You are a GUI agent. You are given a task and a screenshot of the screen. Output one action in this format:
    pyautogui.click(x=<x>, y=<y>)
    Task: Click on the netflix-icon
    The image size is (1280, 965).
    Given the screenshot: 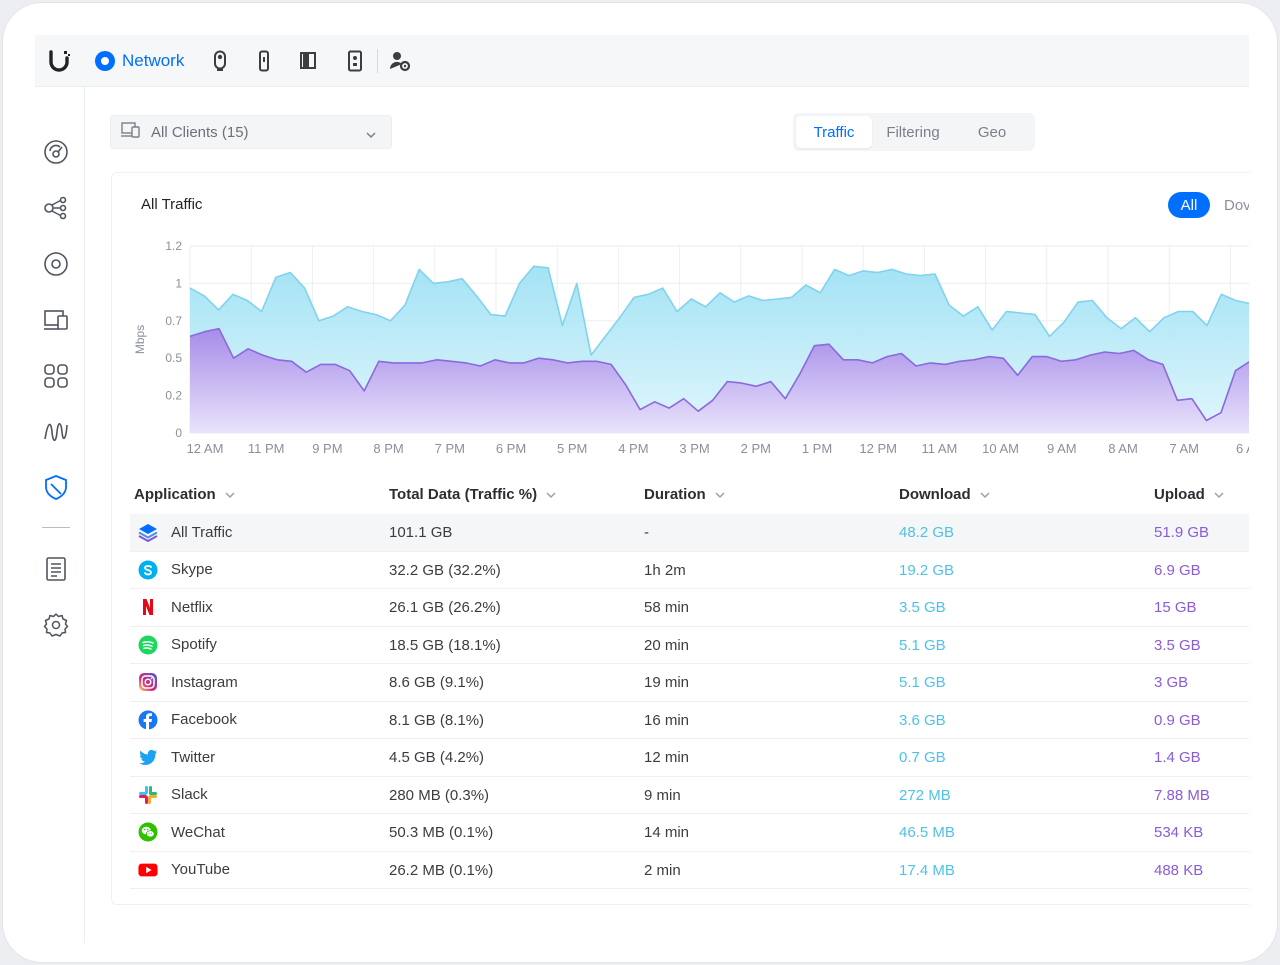 What is the action you would take?
    pyautogui.click(x=148, y=607)
    